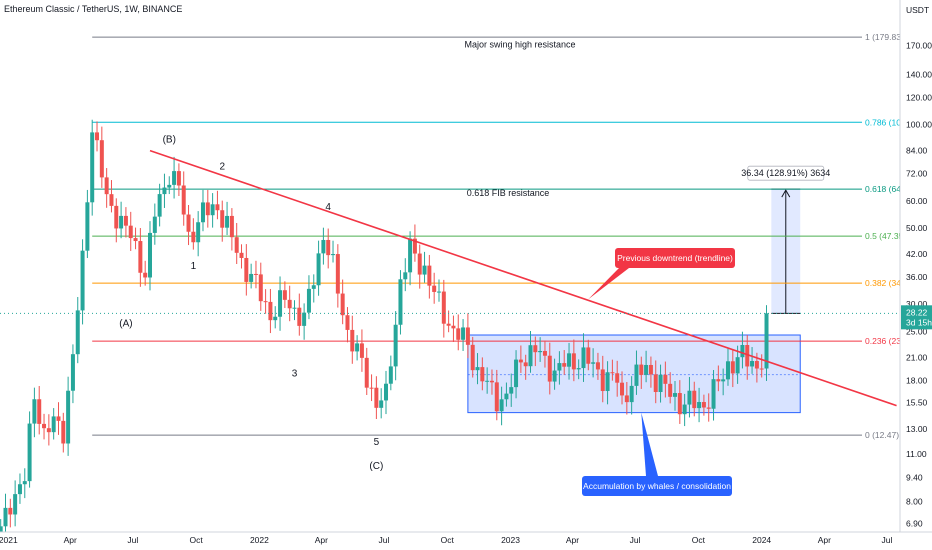 This screenshot has width=932, height=550. I want to click on y-tick-label: 25.00, so click(917, 331).